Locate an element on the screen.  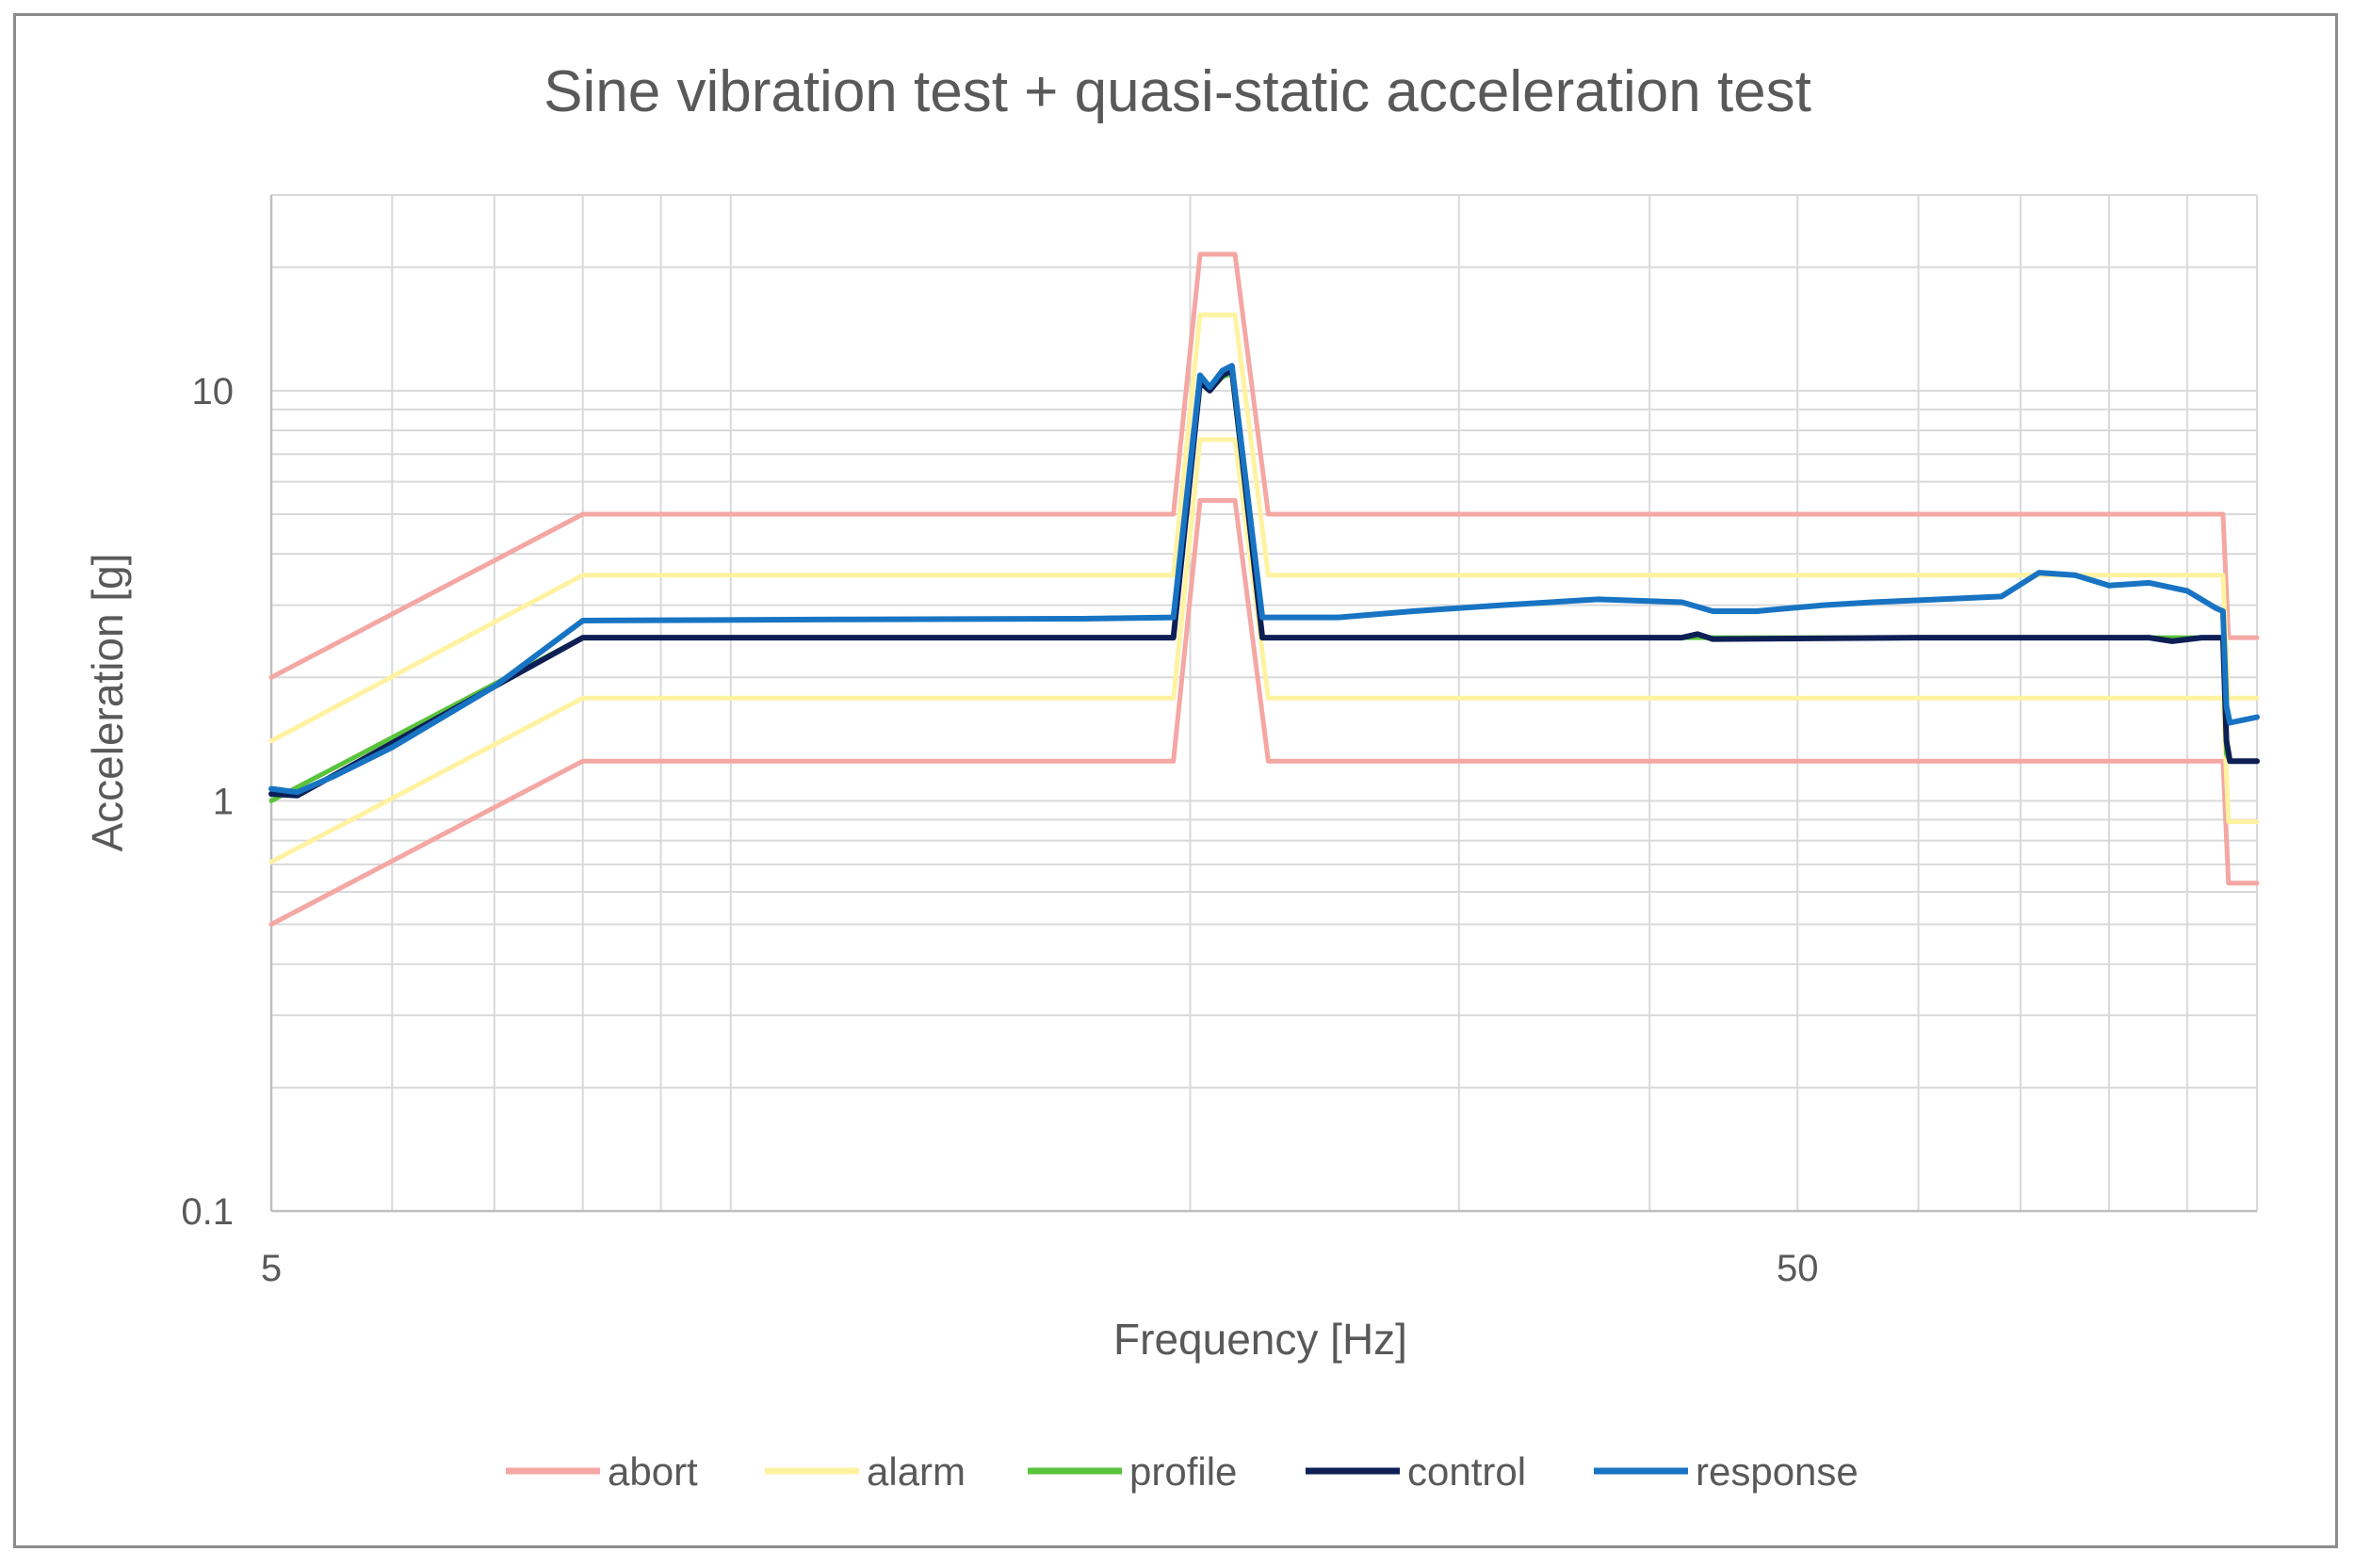
legend: abort alarm profile control response is located at coordinates (1182, 1471).